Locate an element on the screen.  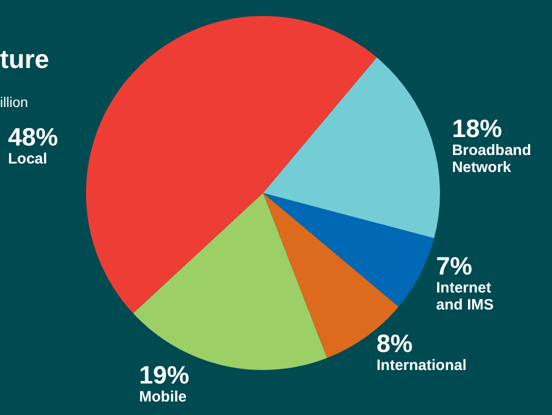
slice-label: Local is located at coordinates (28, 159).